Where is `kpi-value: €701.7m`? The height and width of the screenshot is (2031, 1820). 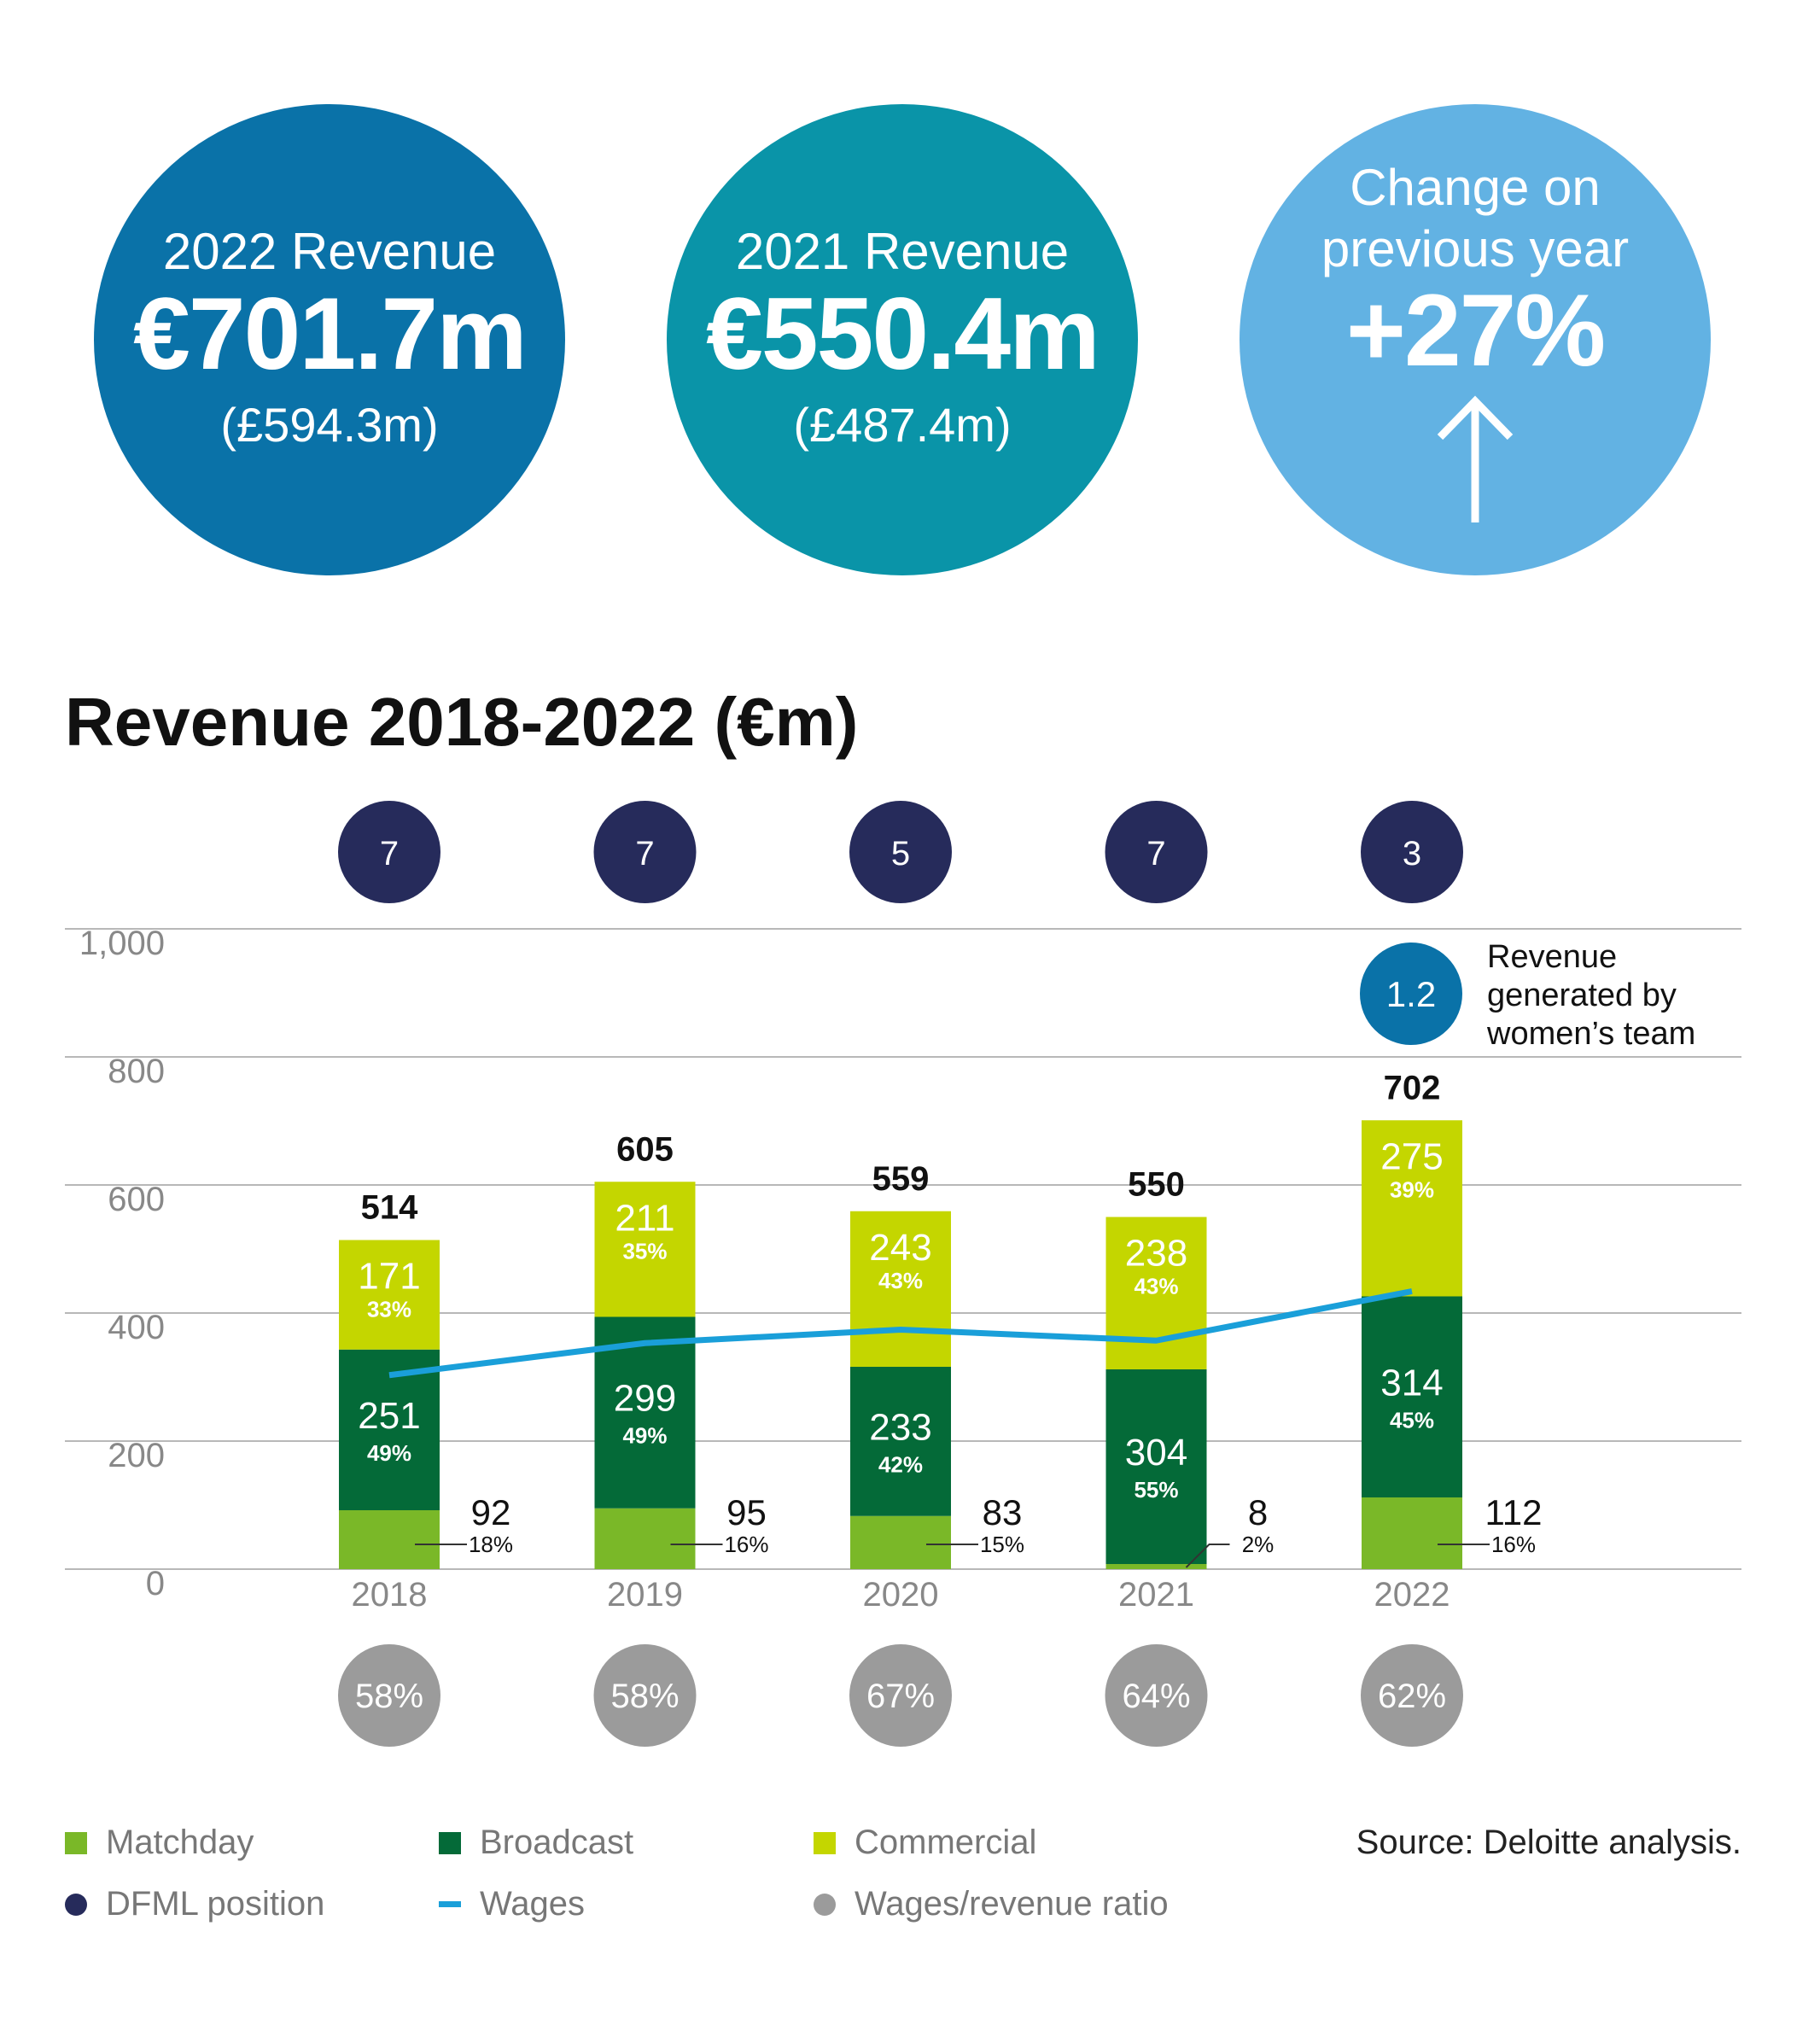 kpi-value: €701.7m is located at coordinates (331, 334).